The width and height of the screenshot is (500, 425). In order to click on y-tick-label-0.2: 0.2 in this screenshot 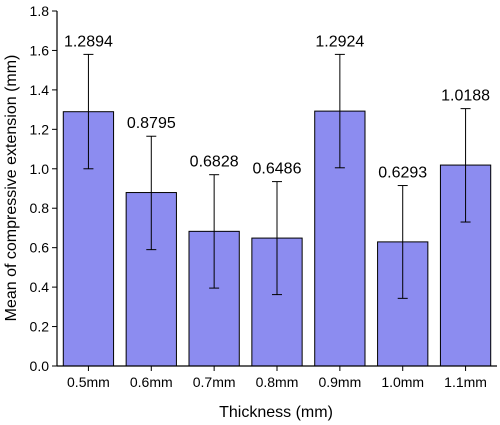, I will do `click(40, 327)`.